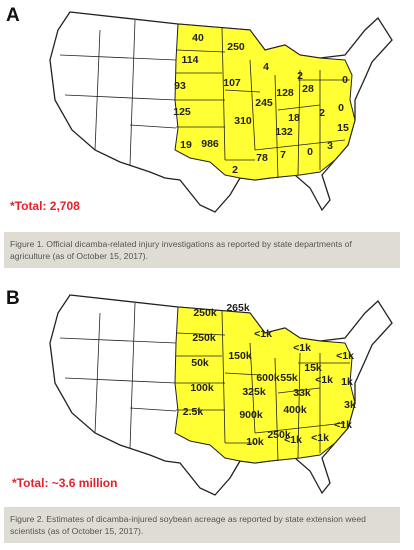 This screenshot has width=414, height=550. I want to click on state-label: 600k, so click(268, 378).